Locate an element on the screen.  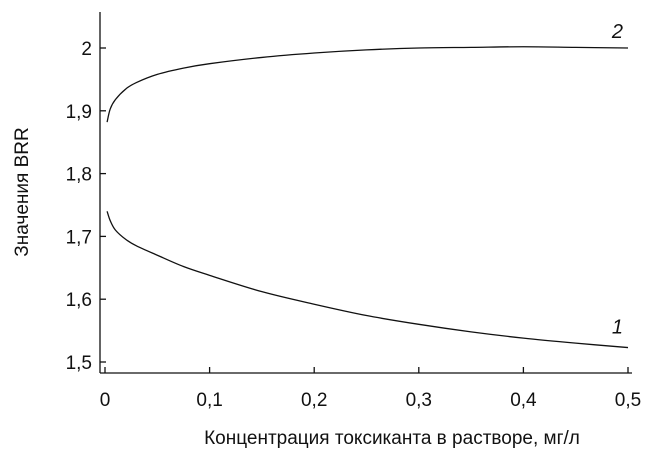
y-tick-label: 1,5 is located at coordinates (79, 363).